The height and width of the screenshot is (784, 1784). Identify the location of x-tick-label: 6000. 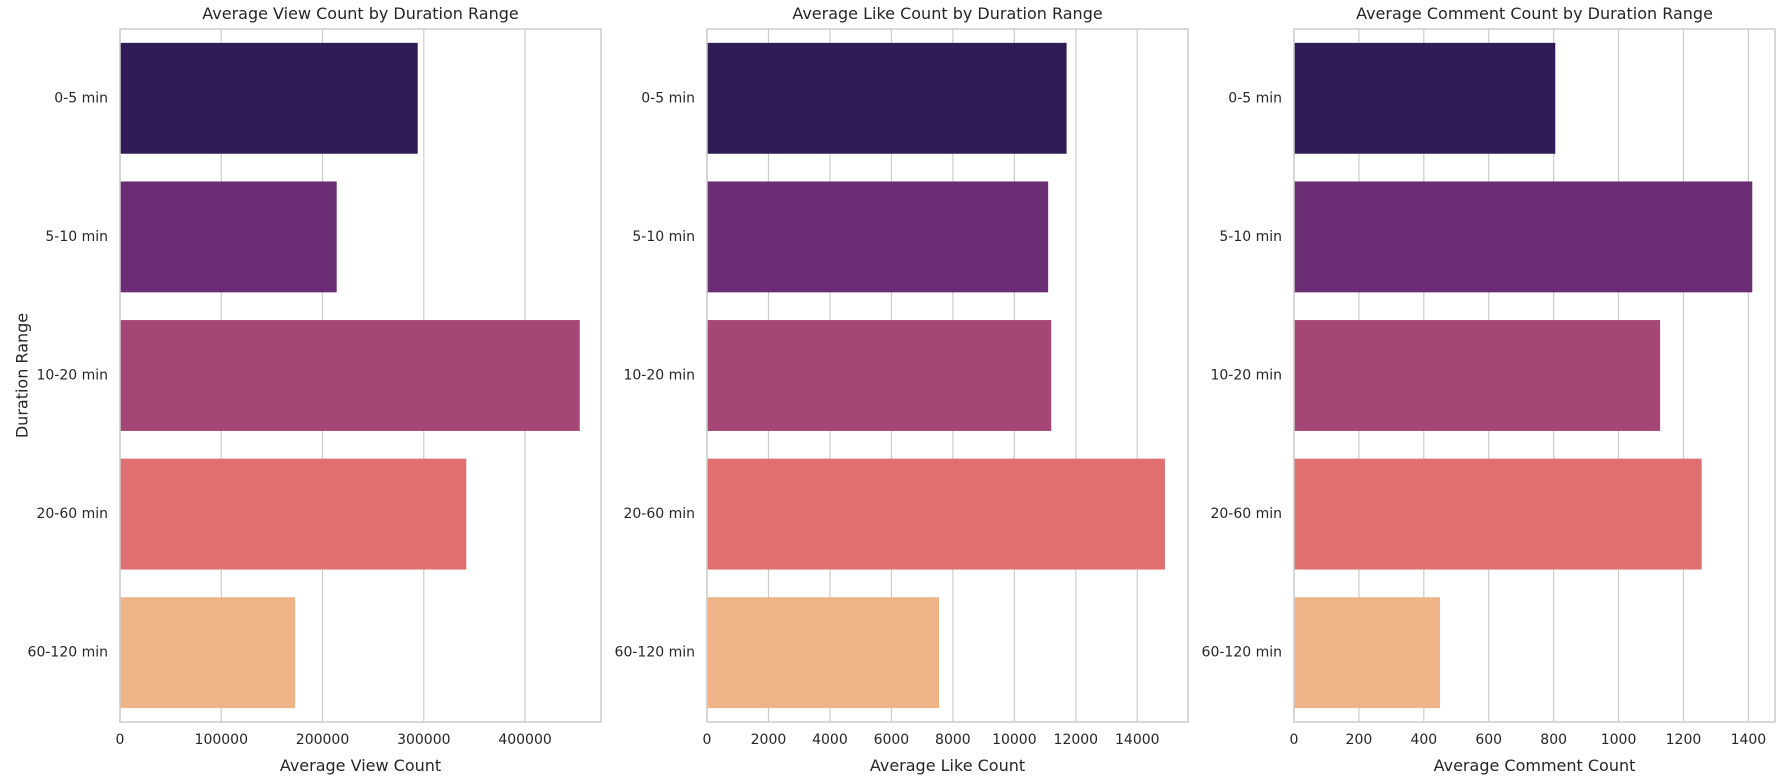
(892, 740).